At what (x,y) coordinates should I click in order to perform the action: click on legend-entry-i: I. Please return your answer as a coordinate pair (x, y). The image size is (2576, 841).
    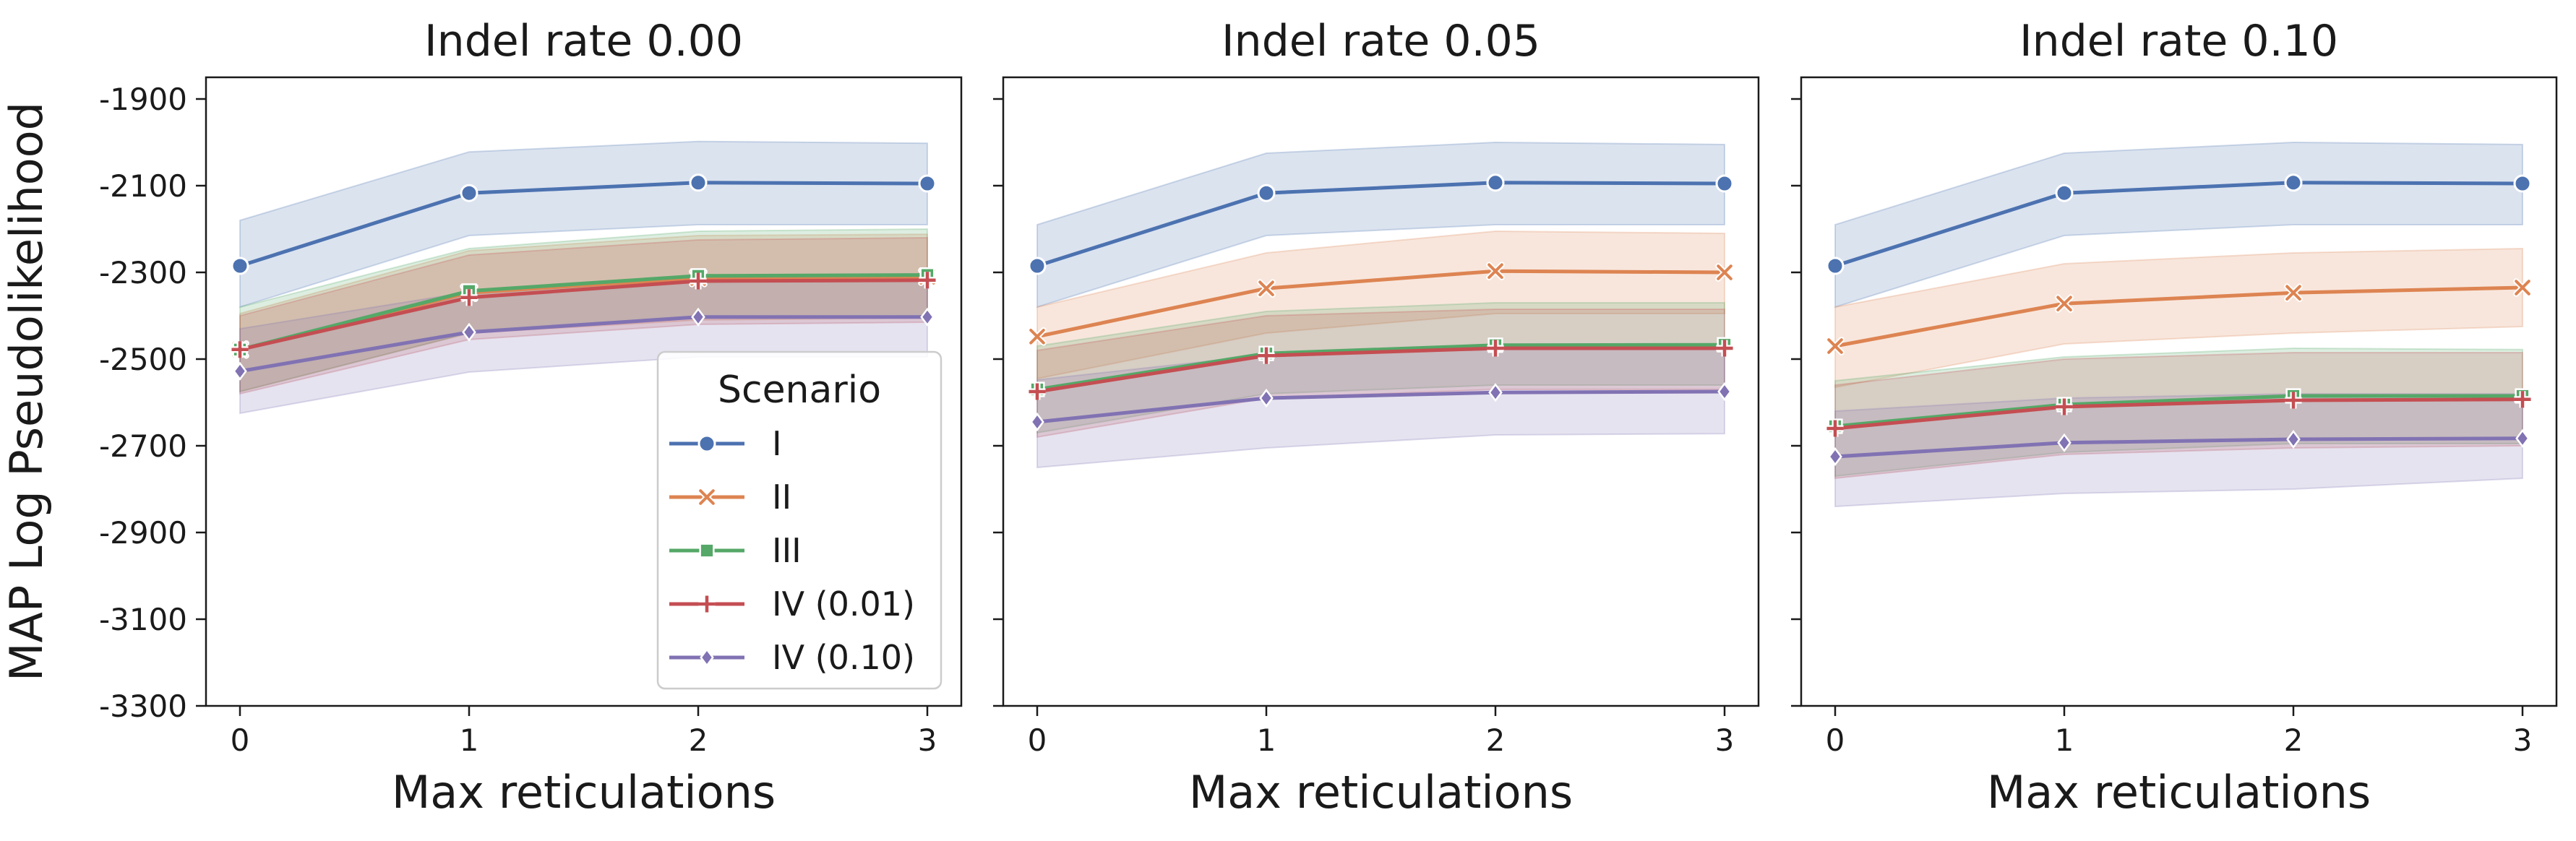
    Looking at the image, I should click on (726, 443).